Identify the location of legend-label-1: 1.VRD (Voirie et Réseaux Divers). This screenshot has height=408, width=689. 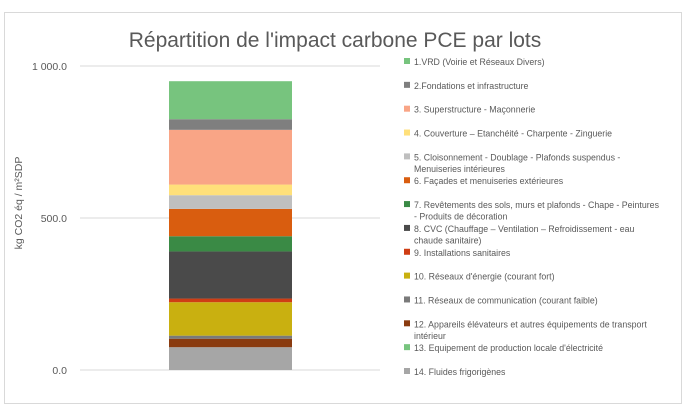
(479, 62).